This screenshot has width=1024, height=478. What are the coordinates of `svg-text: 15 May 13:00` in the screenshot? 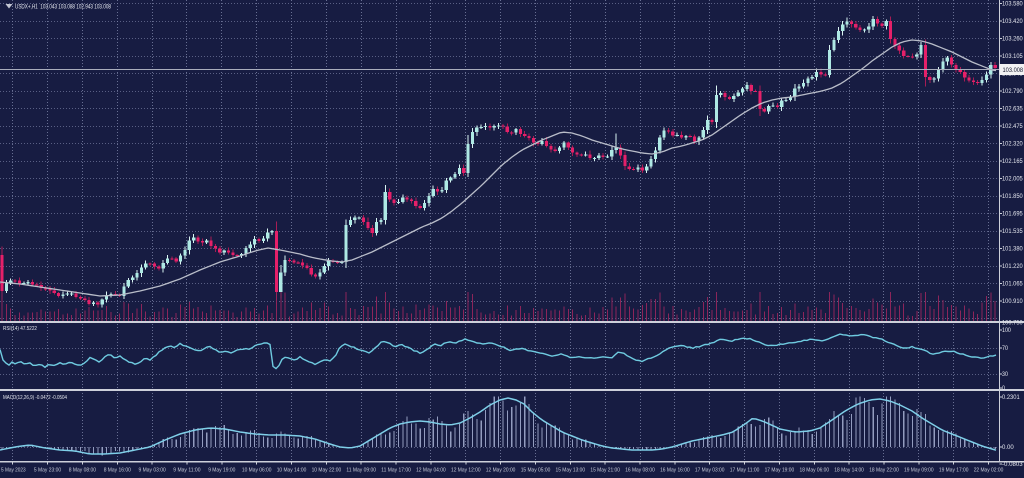 It's located at (571, 471).